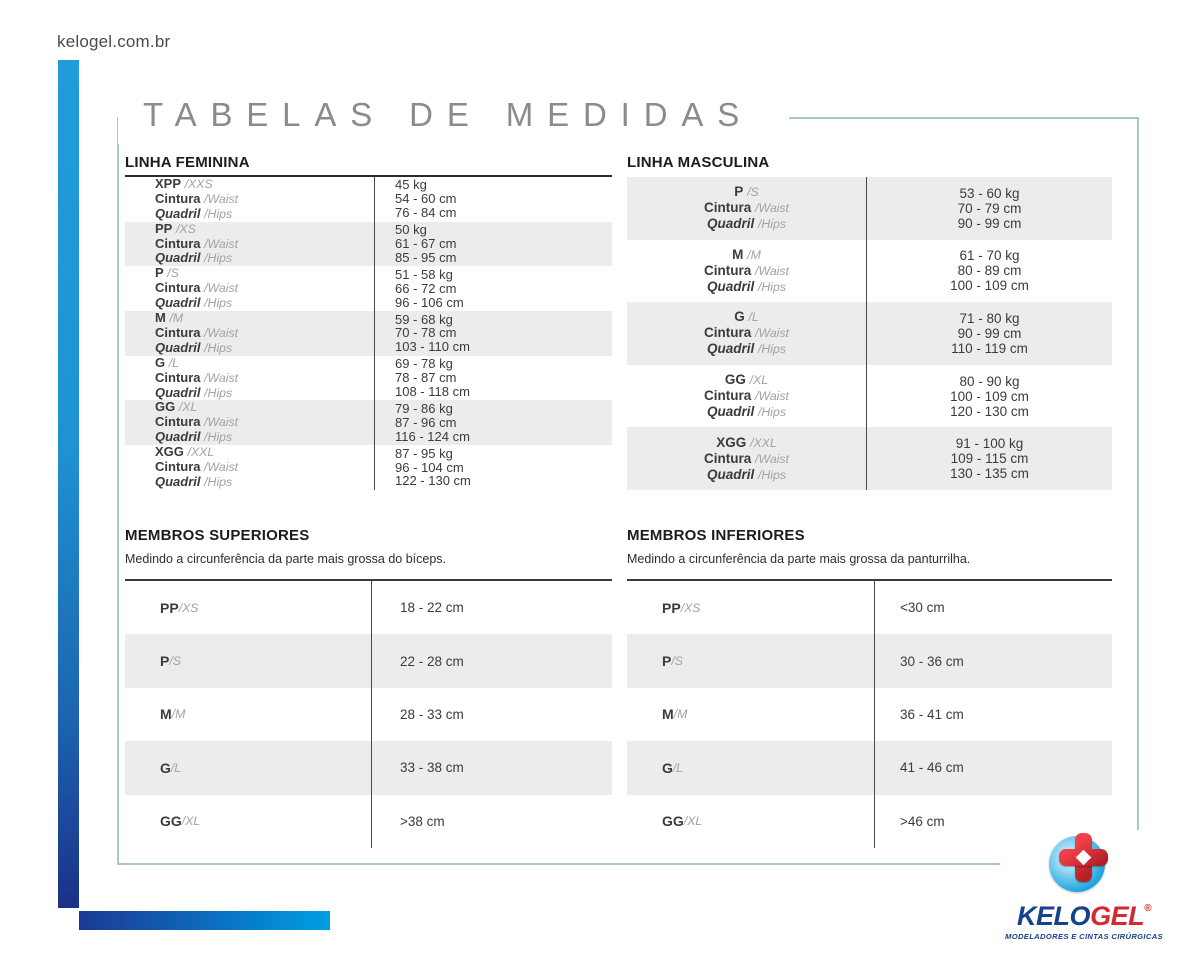  I want to click on size-line: XPP /XXS, so click(264, 184).